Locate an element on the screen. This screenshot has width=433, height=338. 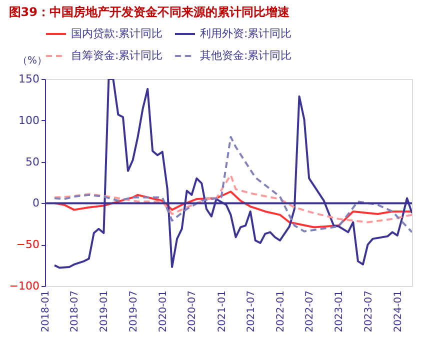
x-tick-label: 2023-07 is located at coordinates (368, 311).